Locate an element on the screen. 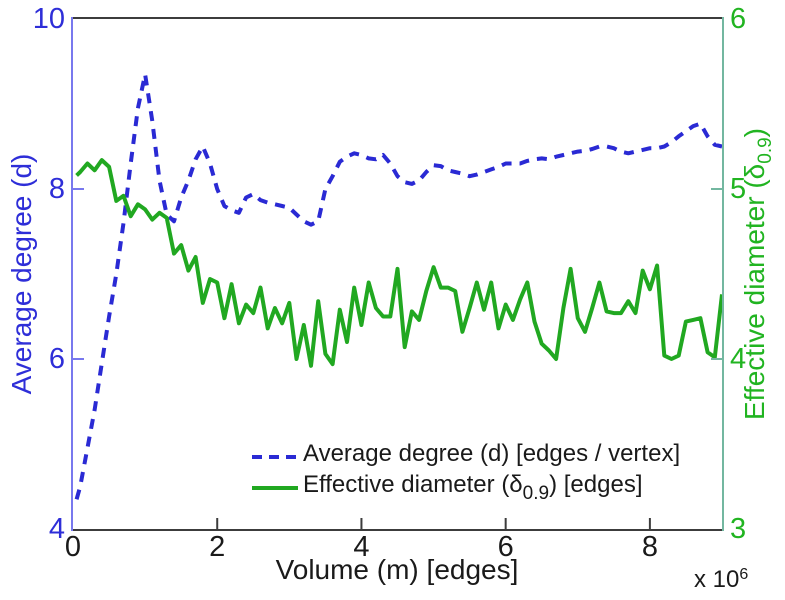 The width and height of the screenshot is (785, 600). right-y-tick-label: 6 is located at coordinates (738, 19).